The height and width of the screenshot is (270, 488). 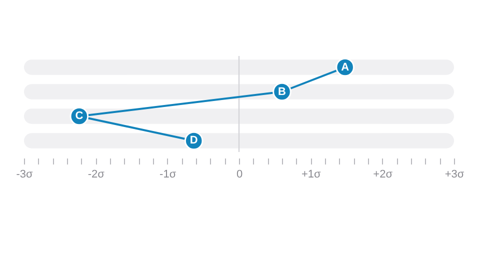 What do you see at coordinates (454, 174) in the screenshot?
I see `x-tick-label: +3σ` at bounding box center [454, 174].